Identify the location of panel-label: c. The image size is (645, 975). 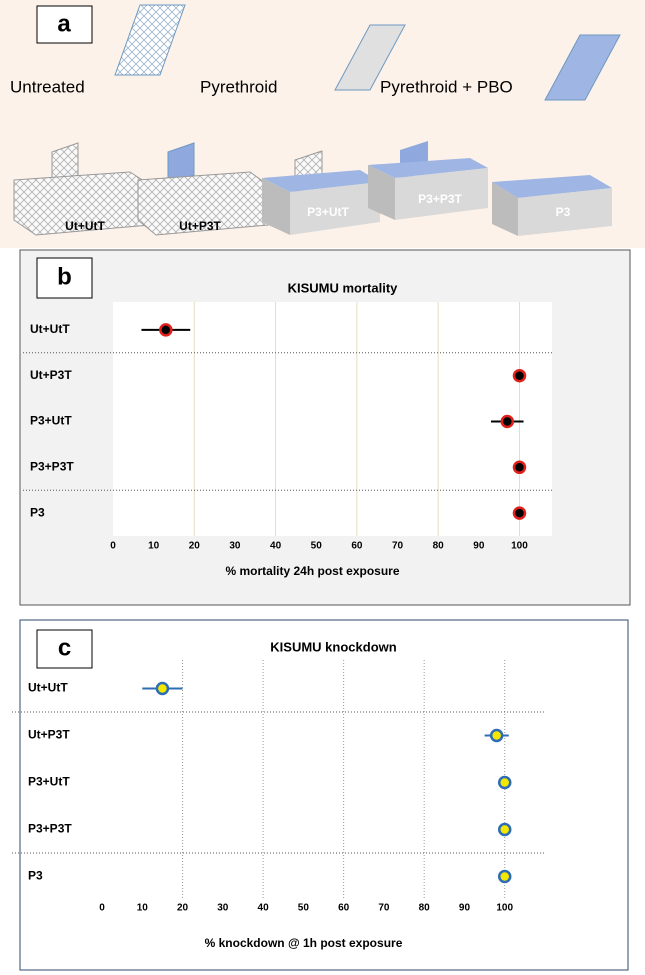
(64, 647).